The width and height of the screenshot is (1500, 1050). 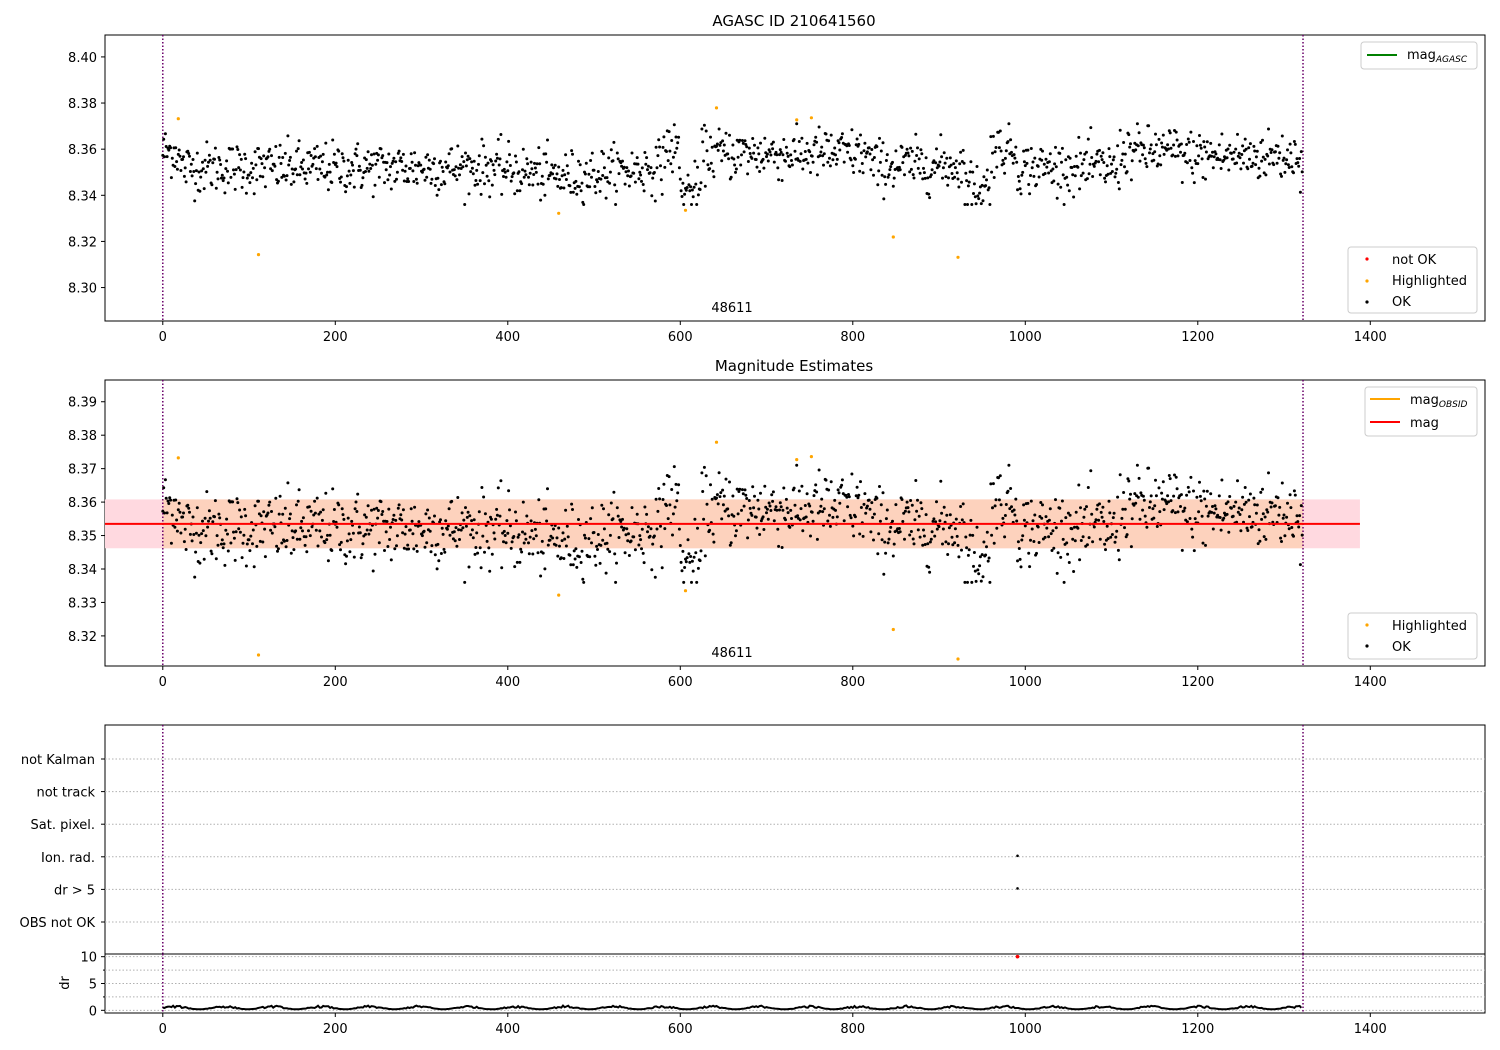 What do you see at coordinates (74, 890) in the screenshot?
I see `flag-category-label: dr > 5` at bounding box center [74, 890].